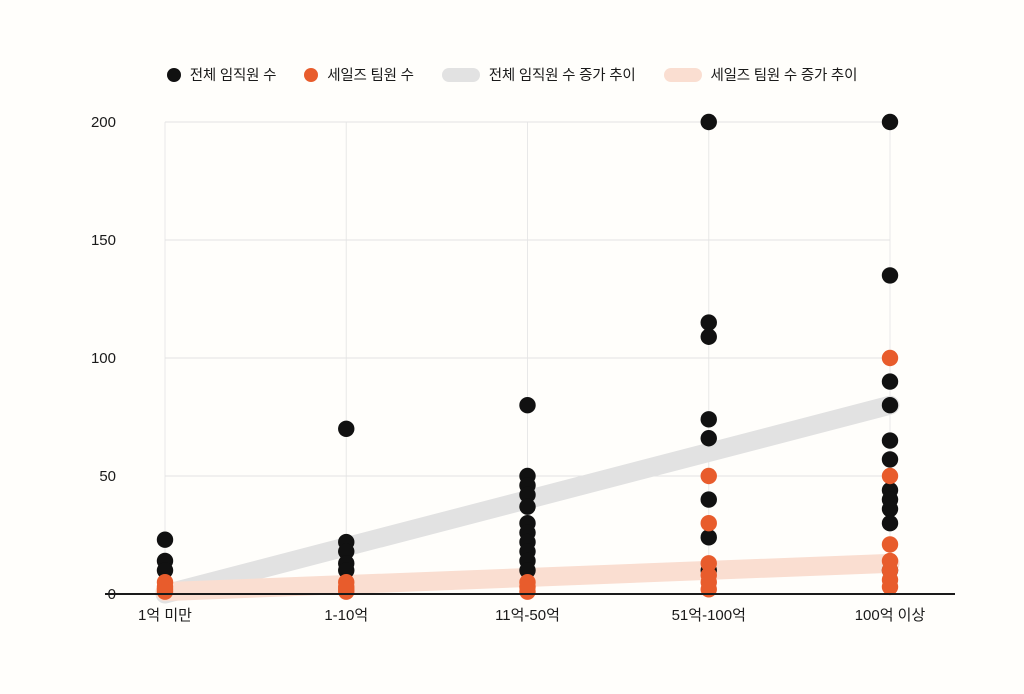 The image size is (1024, 694). What do you see at coordinates (233, 76) in the screenshot?
I see `legend-label: 전체 임직원 수` at bounding box center [233, 76].